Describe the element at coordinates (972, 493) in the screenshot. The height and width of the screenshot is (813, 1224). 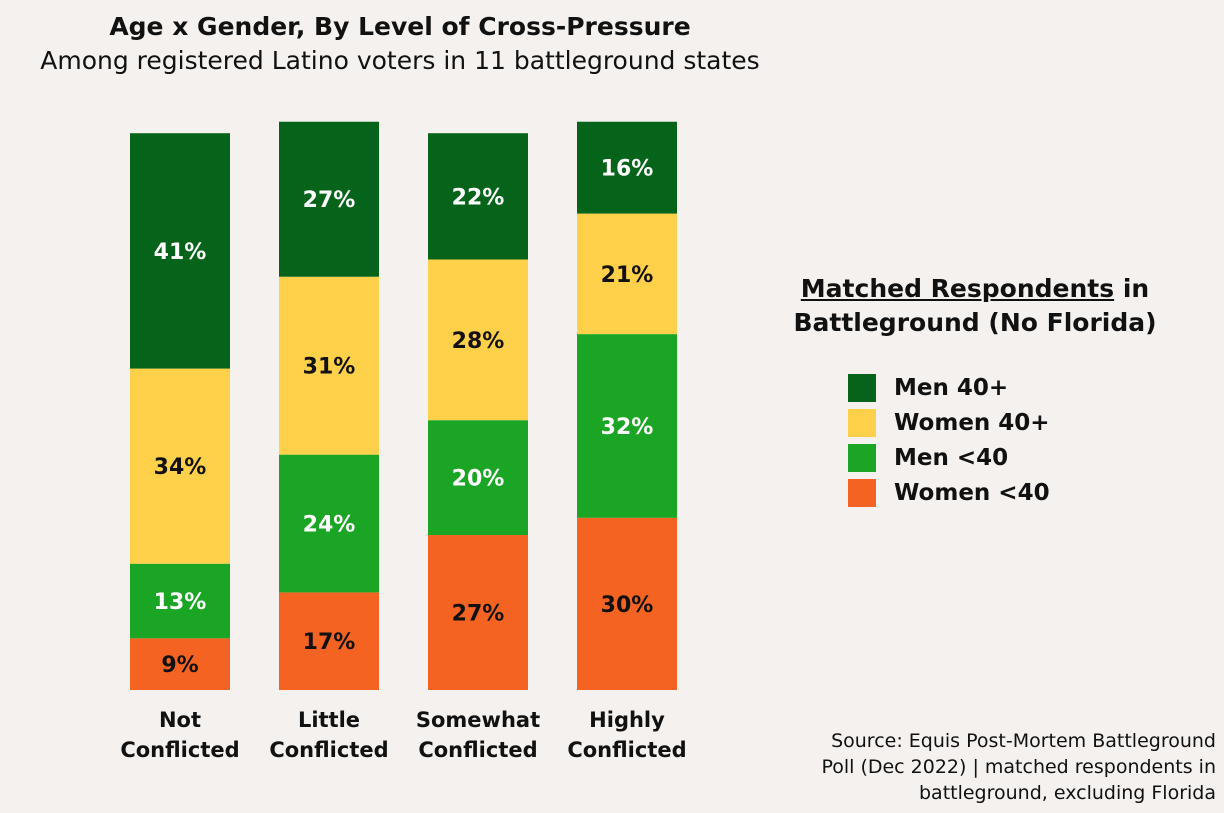
I see `legend-label: Women <40` at that location.